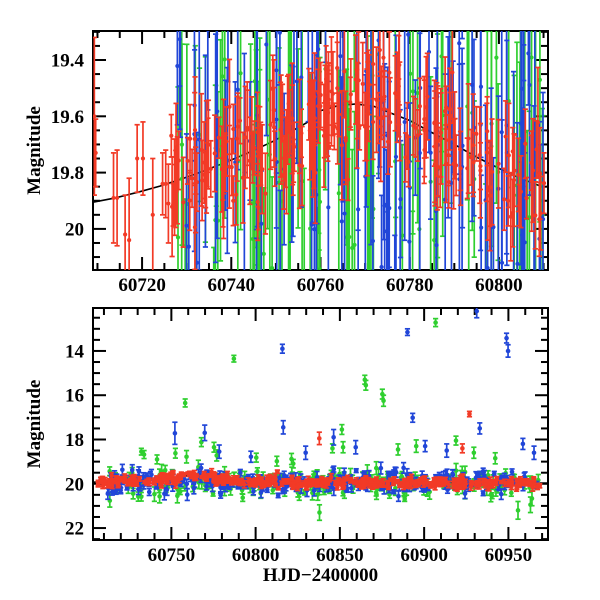 The height and width of the screenshot is (600, 600). I want to click on bottom-x-tick-label: 60950, so click(509, 555).